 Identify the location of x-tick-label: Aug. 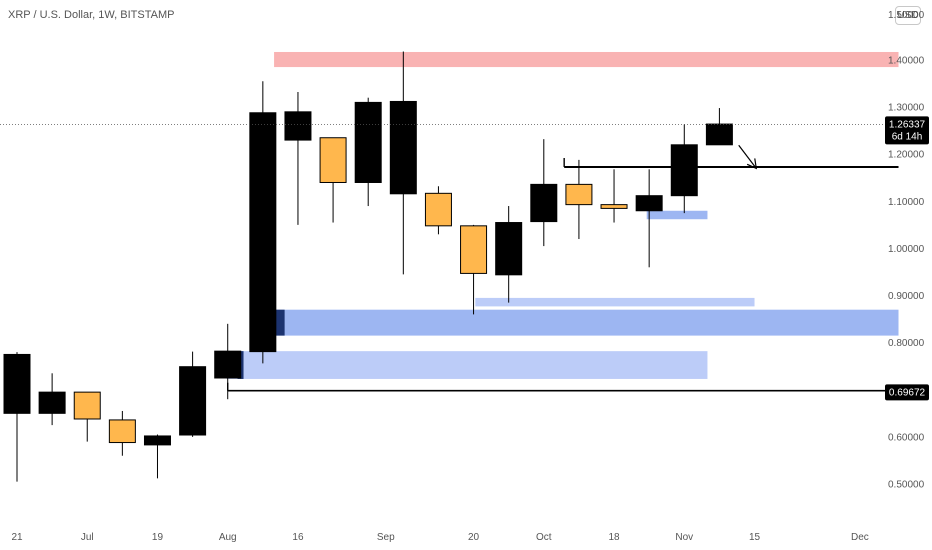
(228, 537).